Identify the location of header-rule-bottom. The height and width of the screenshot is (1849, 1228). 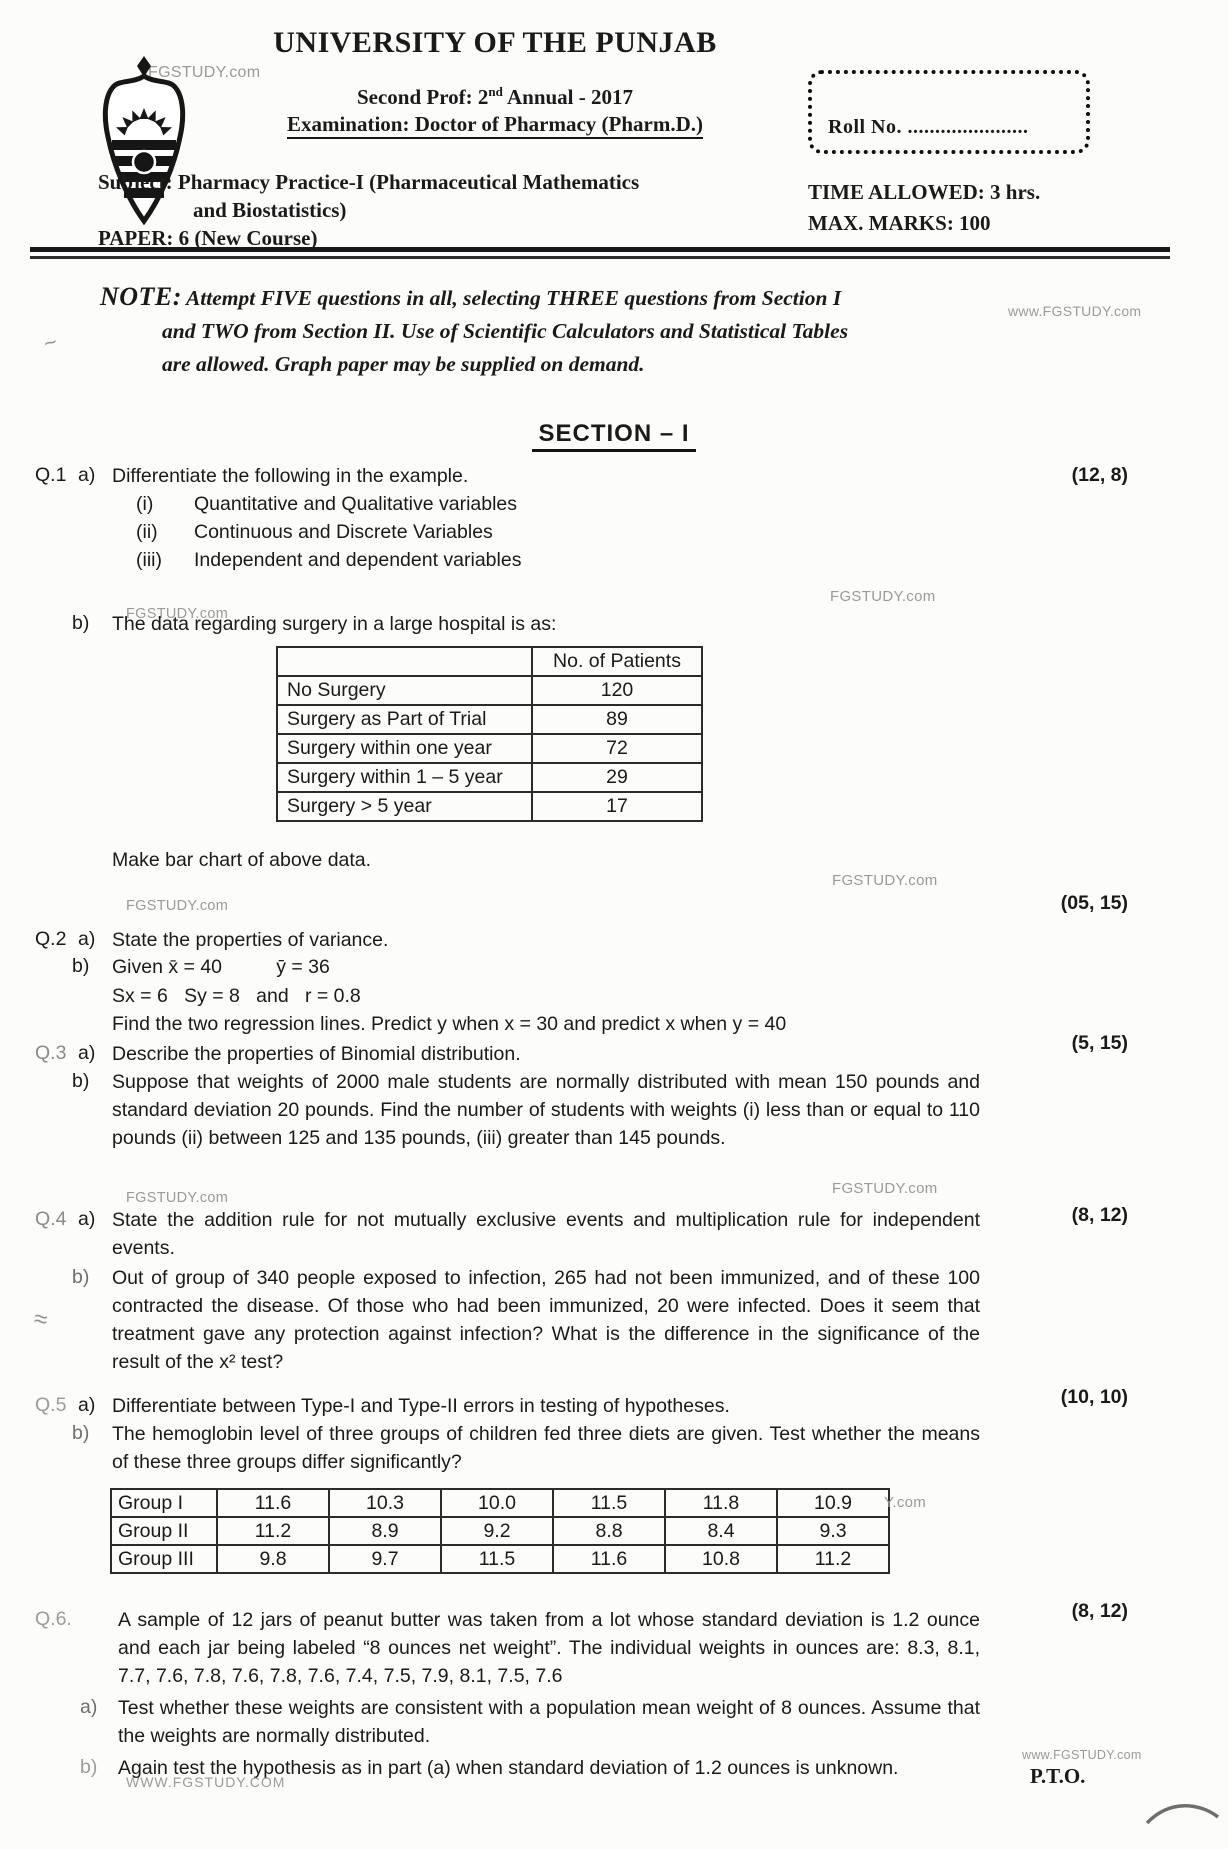
(600, 257).